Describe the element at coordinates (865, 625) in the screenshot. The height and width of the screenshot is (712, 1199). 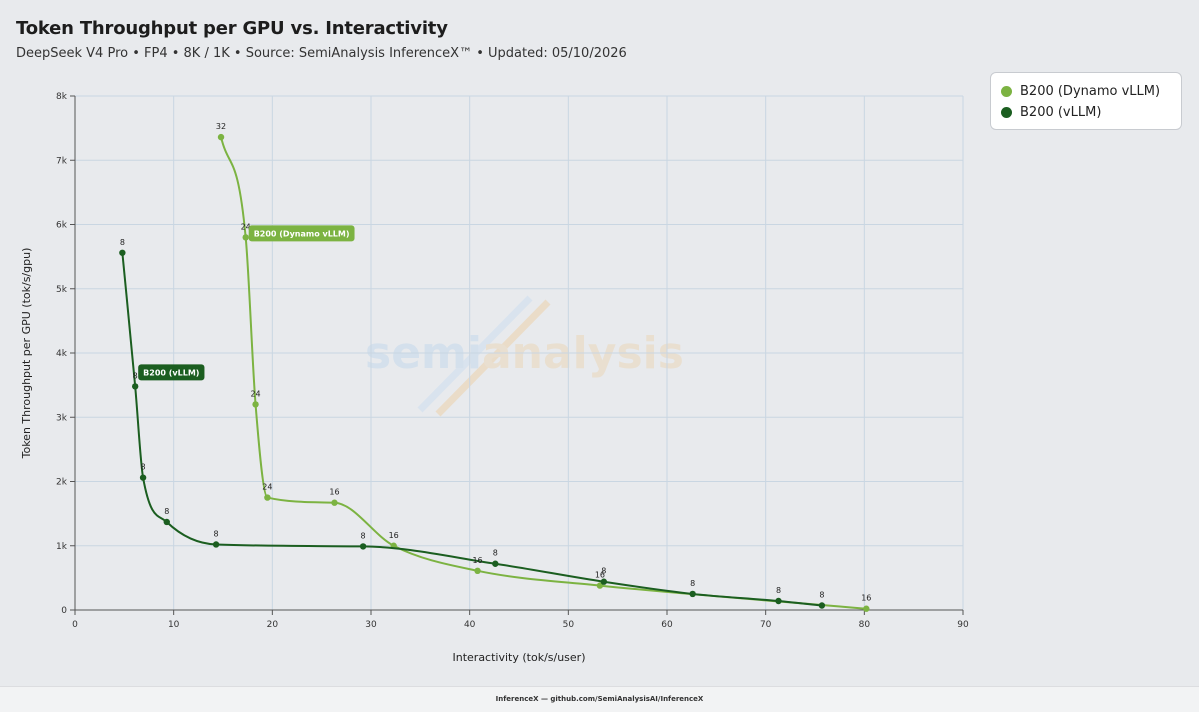
I see `x-tick-label: 80` at that location.